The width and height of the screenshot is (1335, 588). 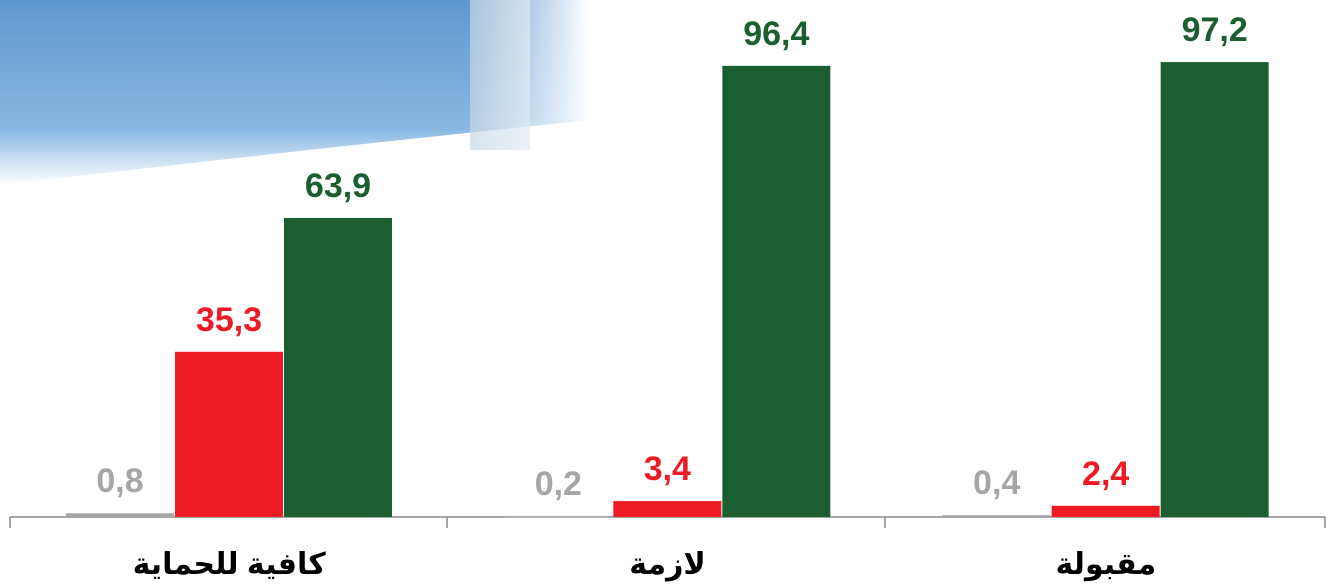 I want to click on value-label: 96,4, so click(x=776, y=34).